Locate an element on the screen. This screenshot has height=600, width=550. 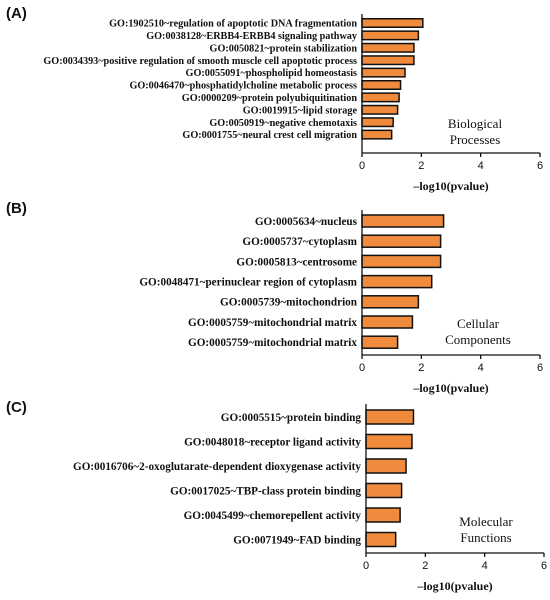
annotation-line-2: Functions is located at coordinates (485, 537).